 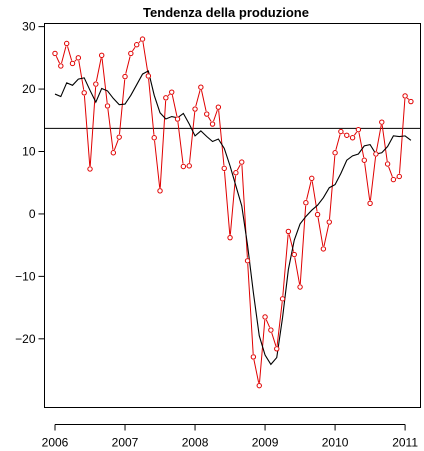 What do you see at coordinates (265, 443) in the screenshot?
I see `x-tick-label: 2009` at bounding box center [265, 443].